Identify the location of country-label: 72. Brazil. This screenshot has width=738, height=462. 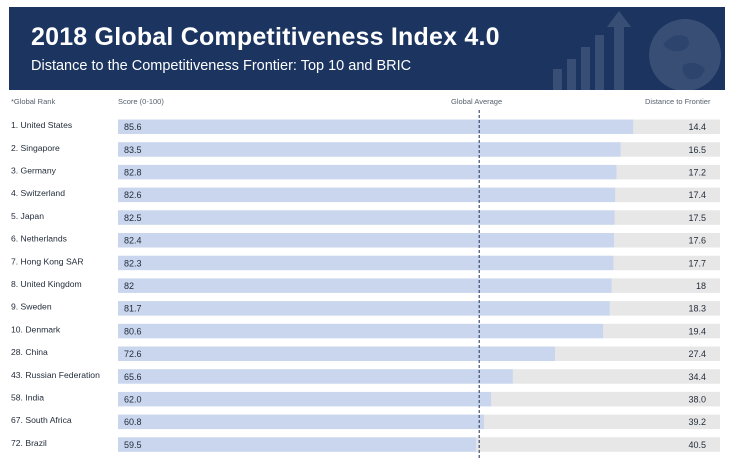
(29, 443).